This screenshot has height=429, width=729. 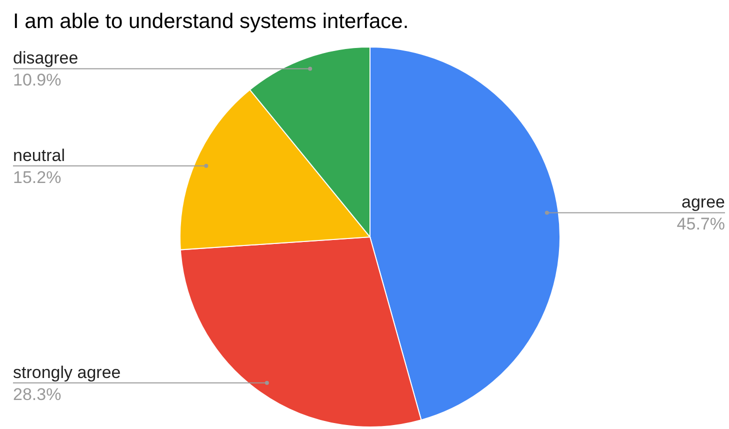 What do you see at coordinates (67, 372) in the screenshot?
I see `slice-label: strongly agree` at bounding box center [67, 372].